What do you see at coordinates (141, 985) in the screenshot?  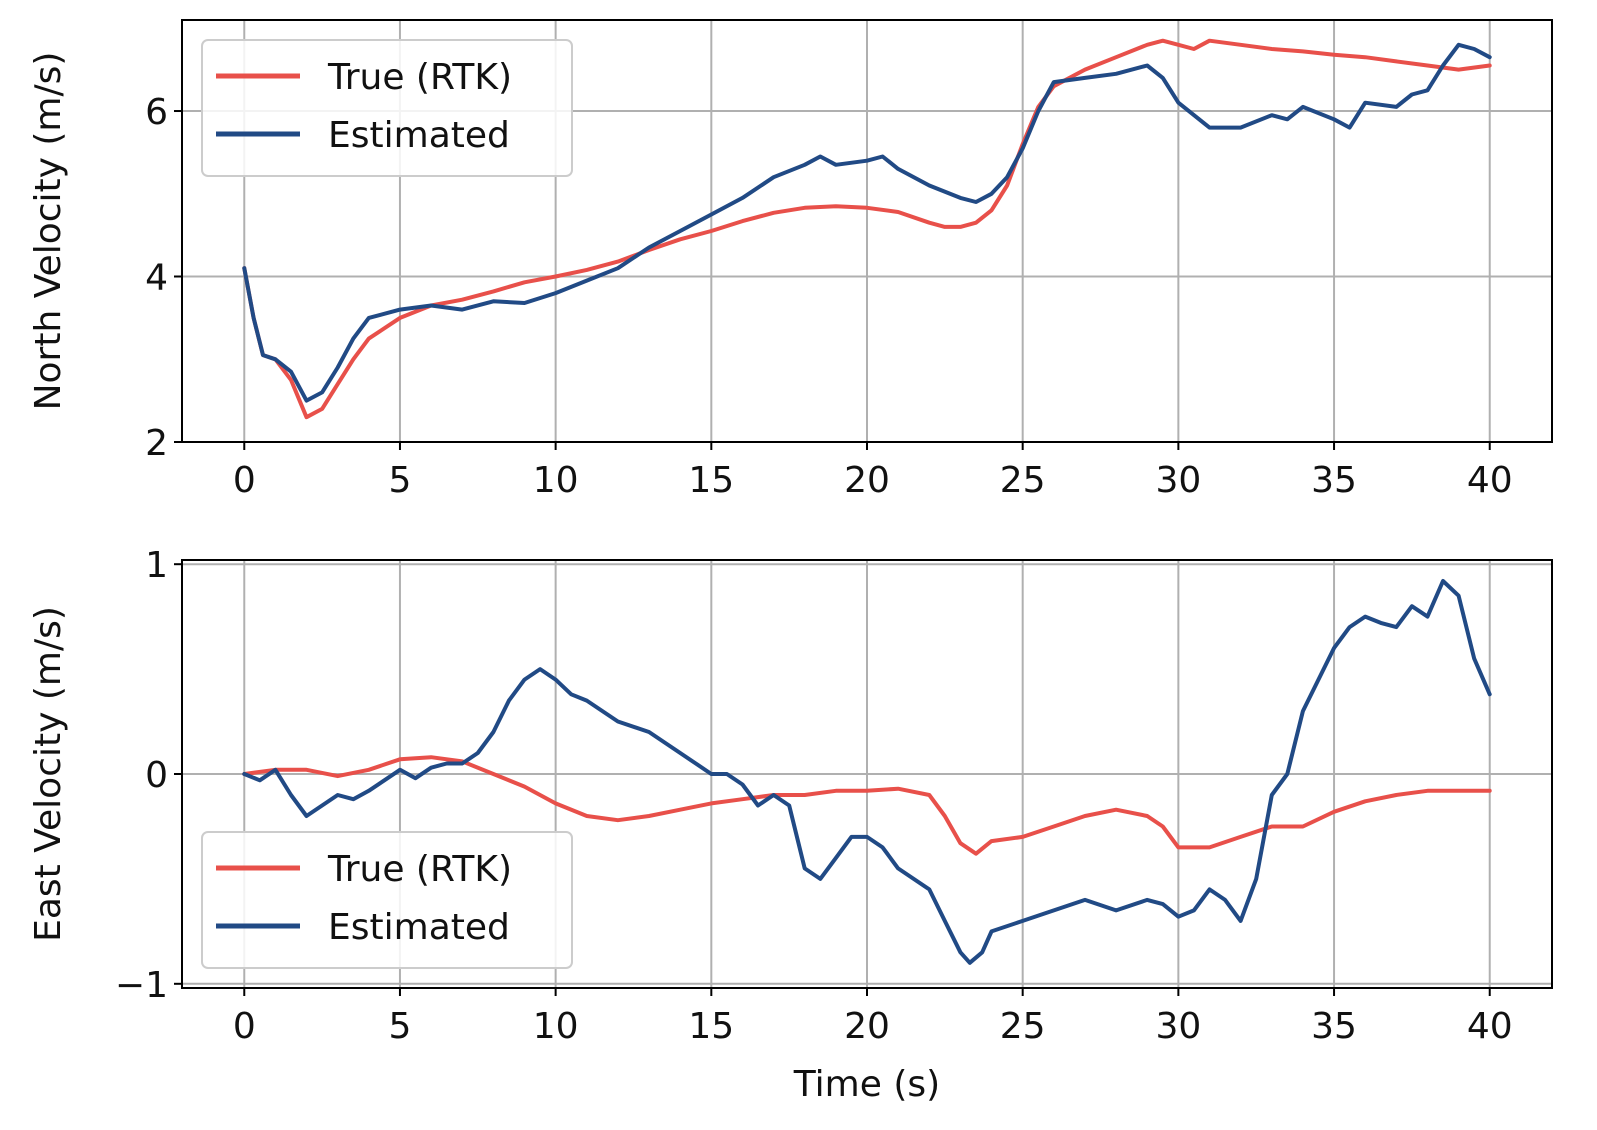 I see `y-tick-label: −1` at bounding box center [141, 985].